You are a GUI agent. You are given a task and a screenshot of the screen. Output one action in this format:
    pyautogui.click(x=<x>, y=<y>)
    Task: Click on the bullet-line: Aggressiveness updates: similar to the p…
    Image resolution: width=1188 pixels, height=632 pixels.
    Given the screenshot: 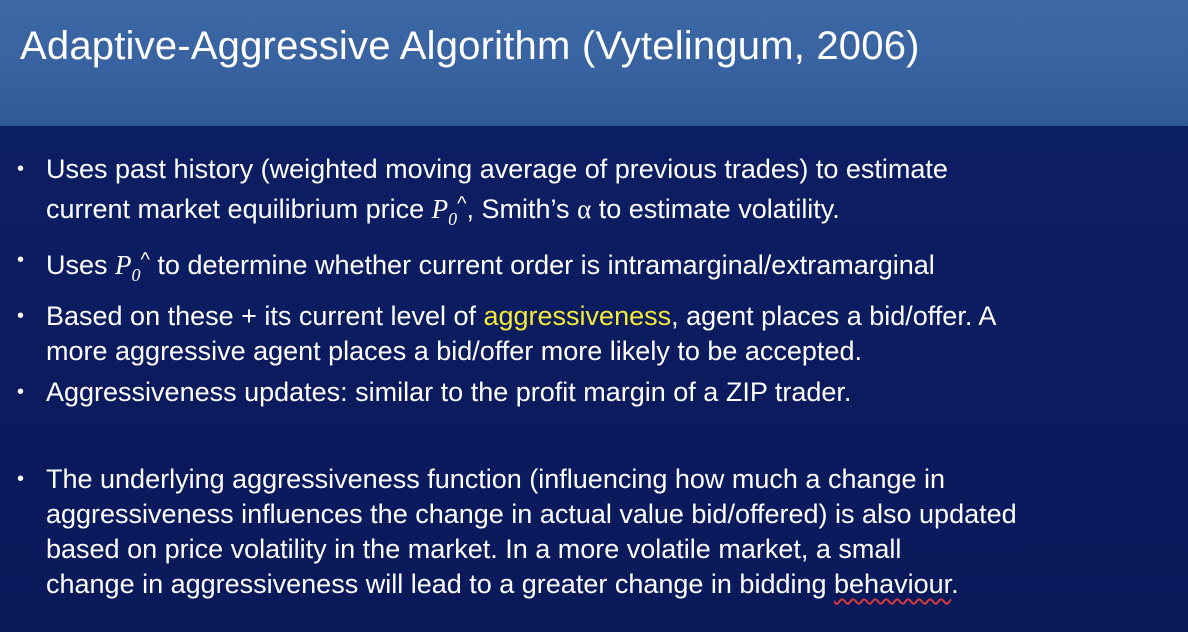 What is the action you would take?
    pyautogui.click(x=449, y=392)
    